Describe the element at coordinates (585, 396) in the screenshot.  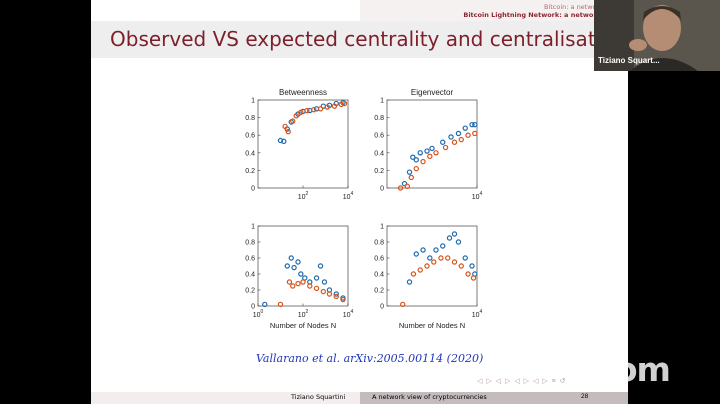
I see `page-number: 28` at that location.